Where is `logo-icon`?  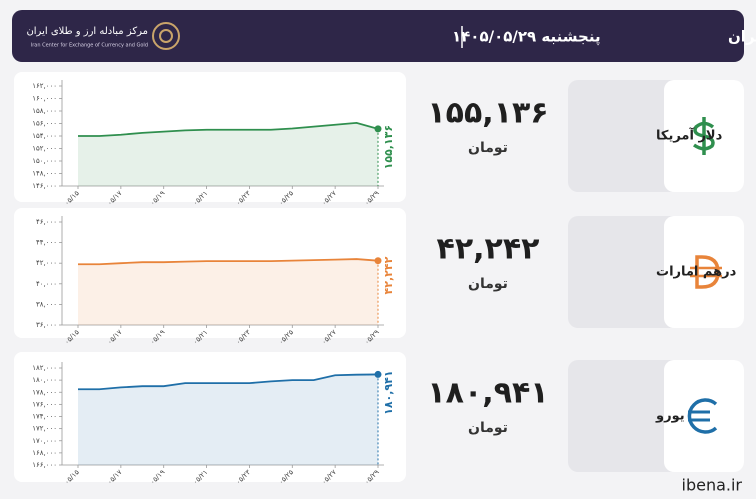 logo-icon is located at coordinates (166, 36).